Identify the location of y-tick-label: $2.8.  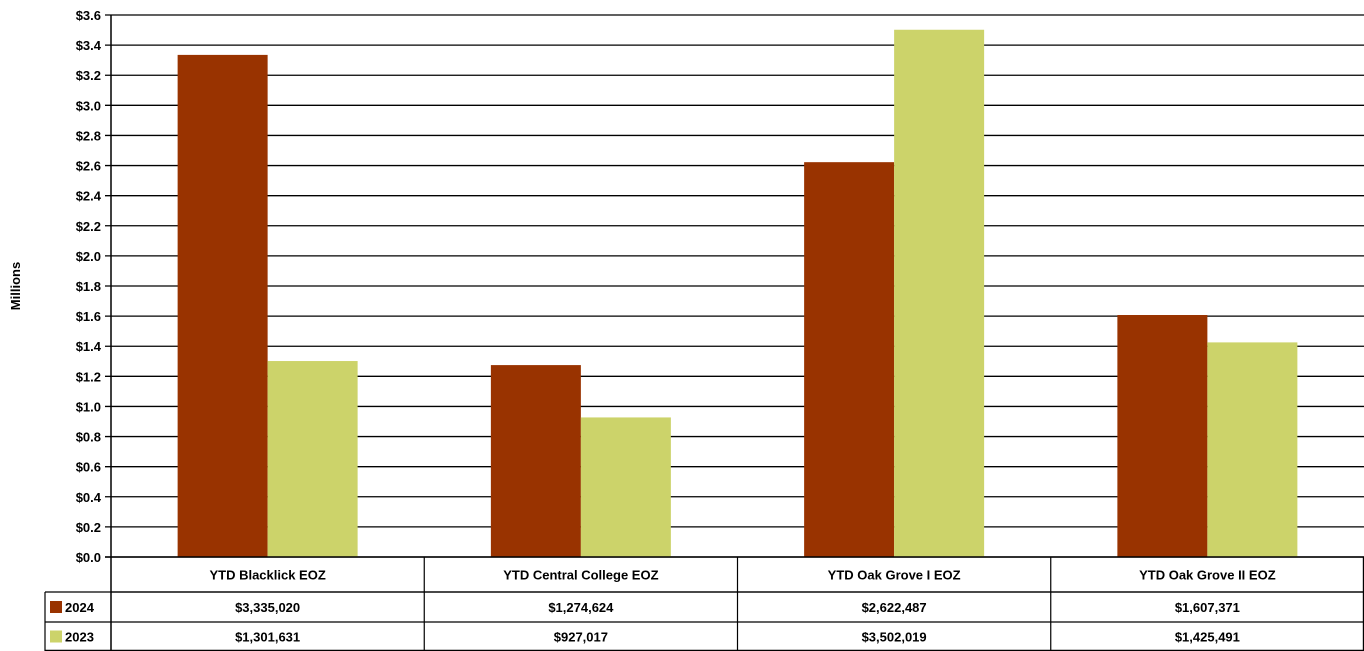
(88, 135).